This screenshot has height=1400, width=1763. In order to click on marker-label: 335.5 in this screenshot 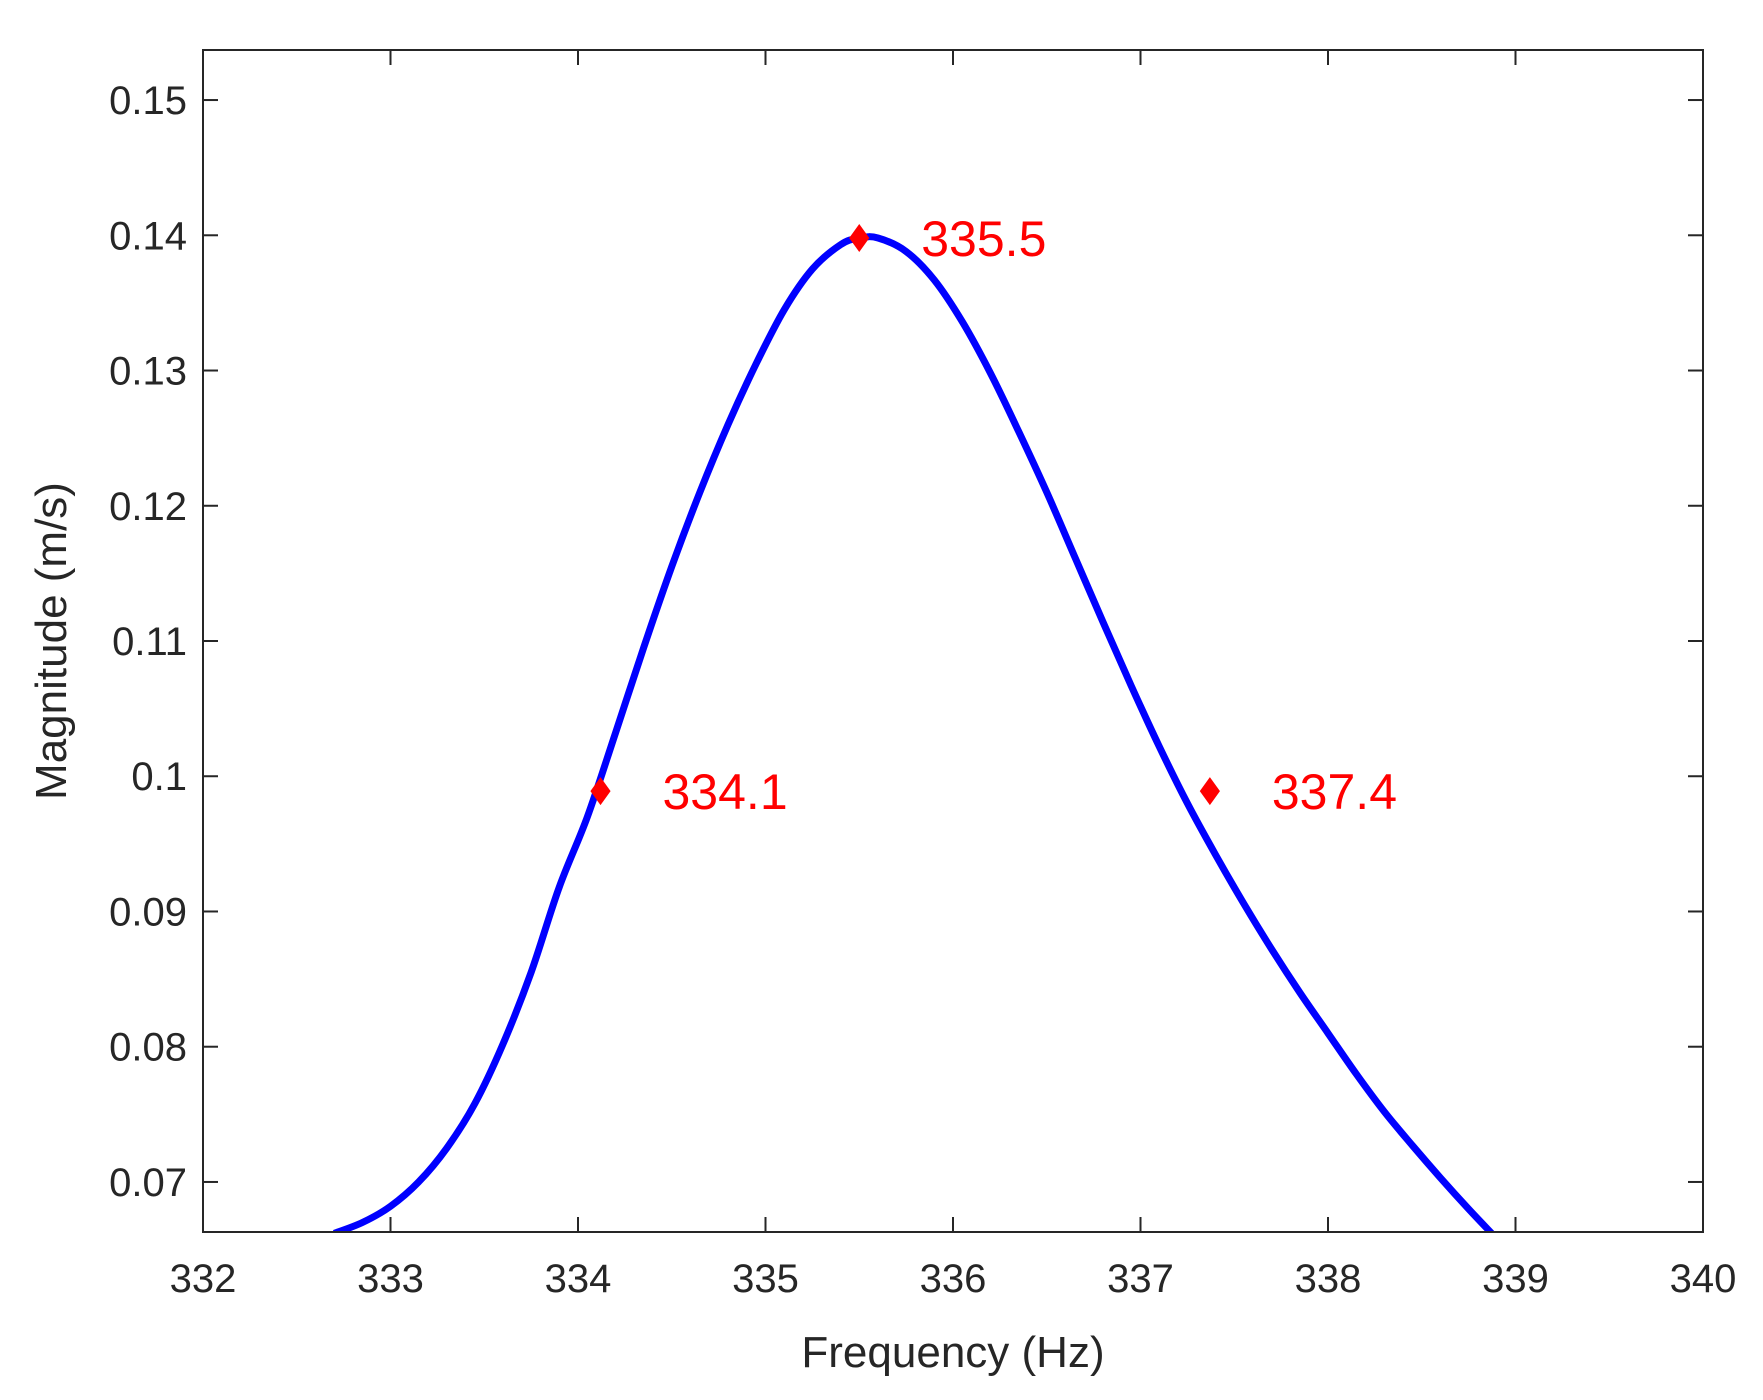, I will do `click(983, 239)`.